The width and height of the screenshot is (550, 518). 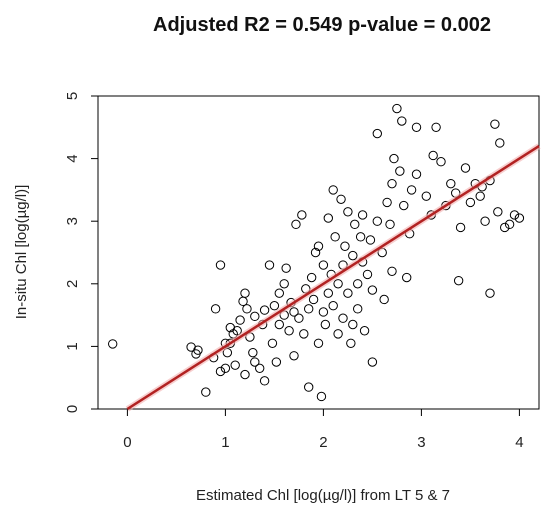 I want to click on x-axis-label: Estimated Chl [log(µg/l)] from LT 5 & 7, so click(x=323, y=495).